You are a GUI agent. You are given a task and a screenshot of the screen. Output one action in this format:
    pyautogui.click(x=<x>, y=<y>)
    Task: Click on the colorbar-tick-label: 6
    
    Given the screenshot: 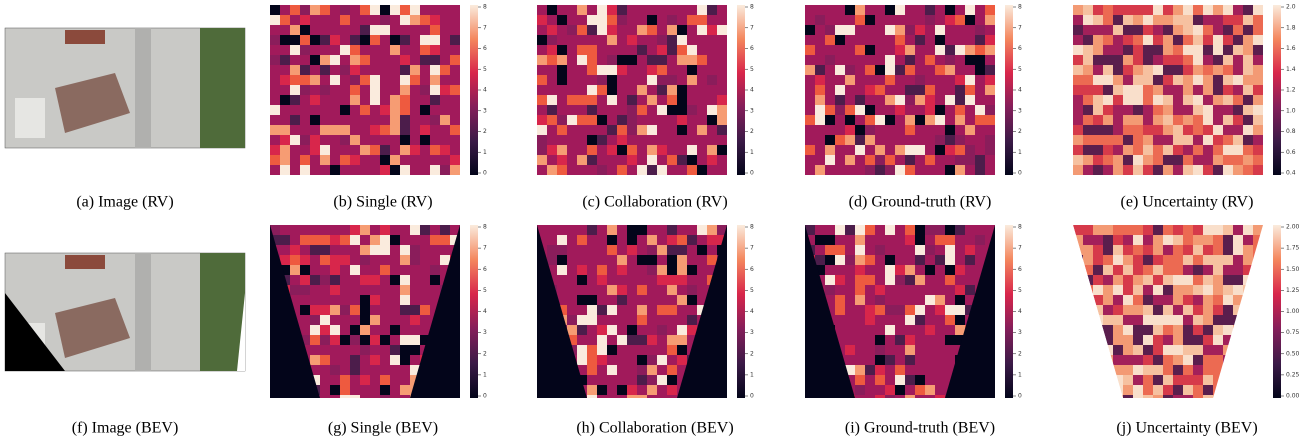 What is the action you would take?
    pyautogui.click(x=1020, y=269)
    